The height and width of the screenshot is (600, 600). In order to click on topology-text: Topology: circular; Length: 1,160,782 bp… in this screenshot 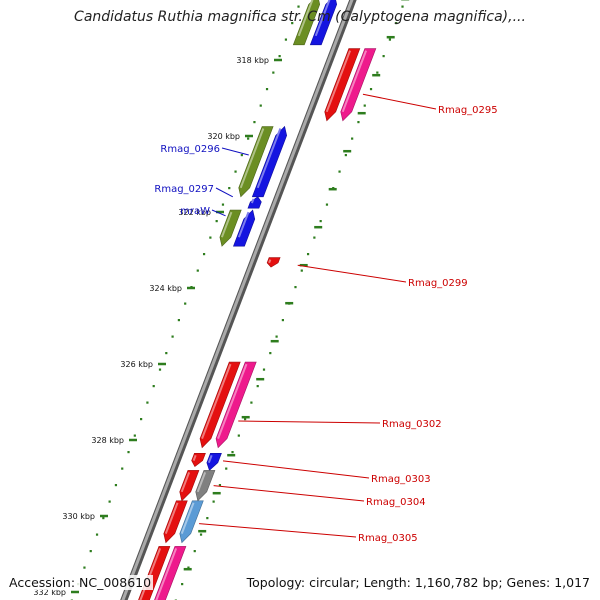, I will do `click(418, 582)`.